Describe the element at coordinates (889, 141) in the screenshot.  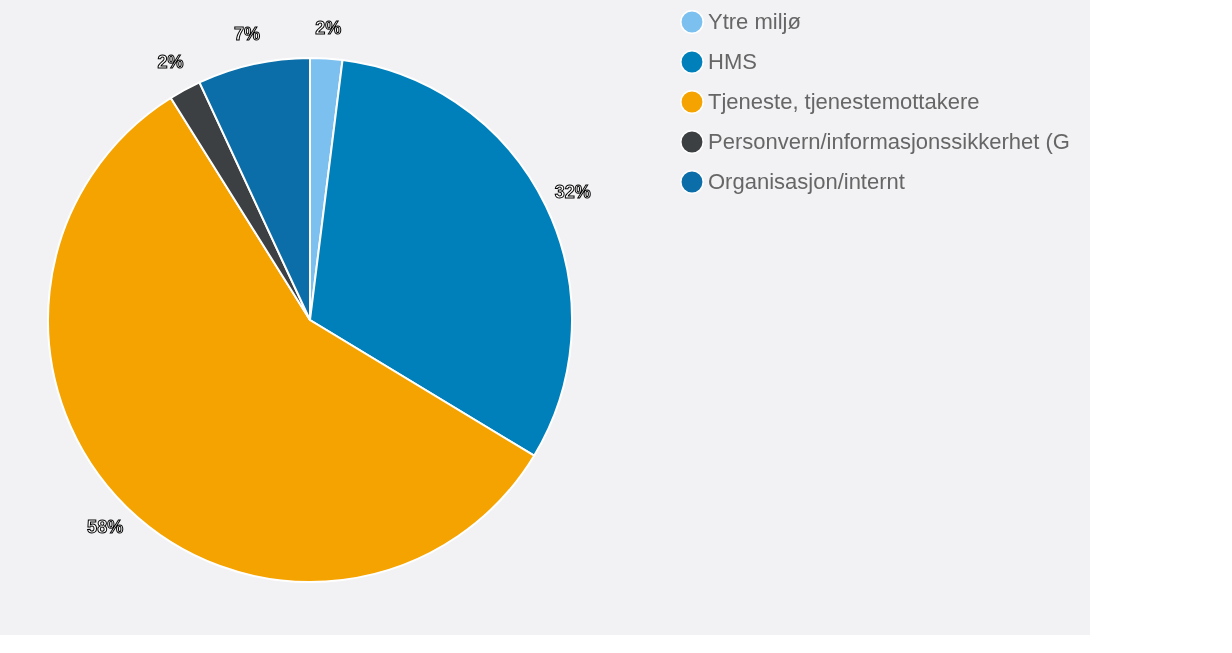
I see `legend-label: Personvern/informasjonssikkerhet (G` at that location.